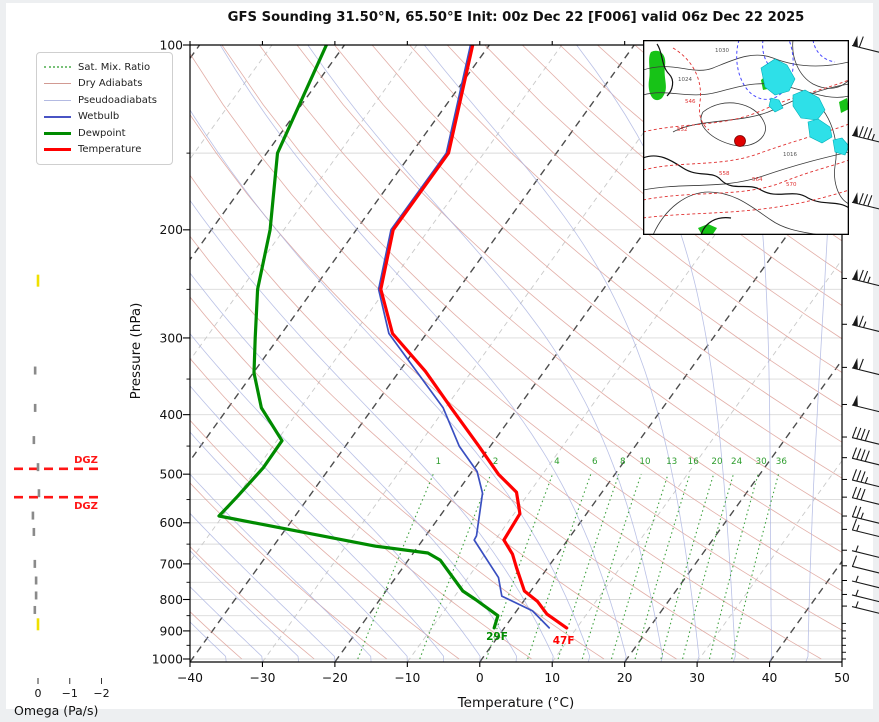 This screenshot has height=722, width=879. Describe the element at coordinates (480, 678) in the screenshot. I see `temperature-tick-label: 0` at that location.